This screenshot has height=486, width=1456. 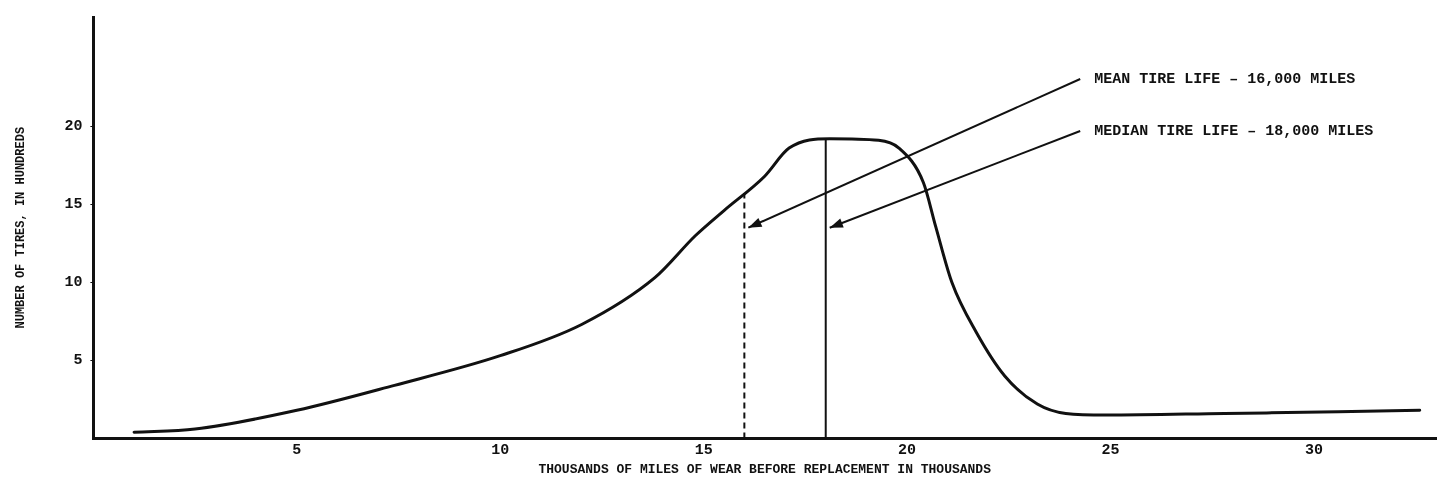 What do you see at coordinates (907, 451) in the screenshot?
I see `x-tick-label: 20` at bounding box center [907, 451].